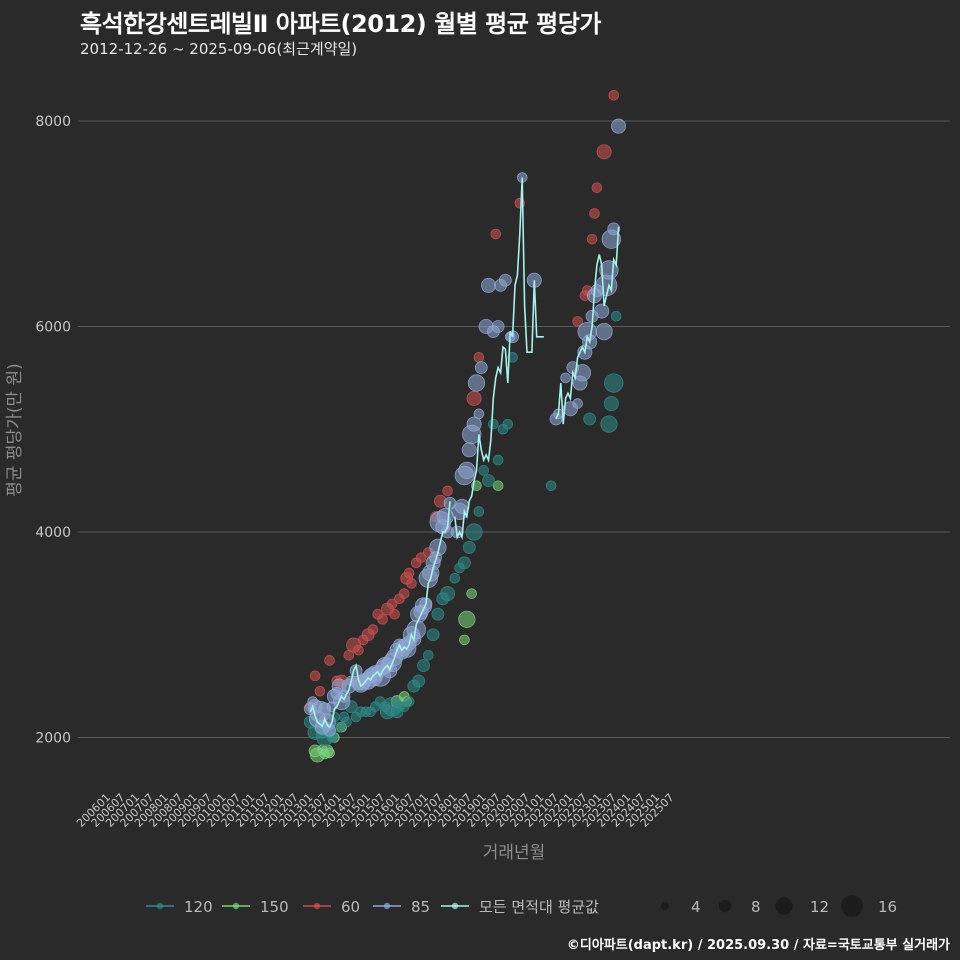  What do you see at coordinates (53, 328) in the screenshot?
I see `y-tick-6000: 6000` at bounding box center [53, 328].